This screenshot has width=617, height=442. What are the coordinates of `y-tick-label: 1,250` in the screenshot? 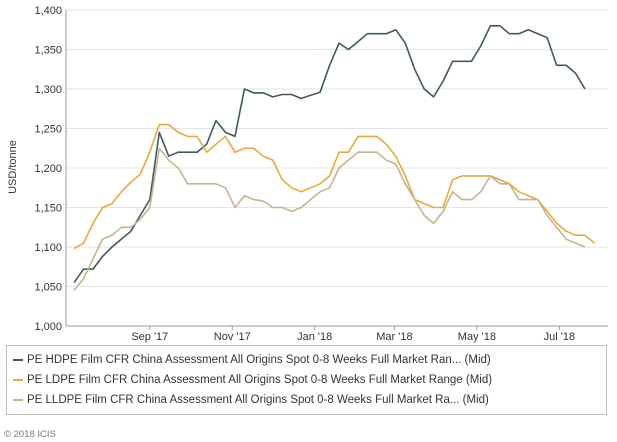 It's located at (48, 130).